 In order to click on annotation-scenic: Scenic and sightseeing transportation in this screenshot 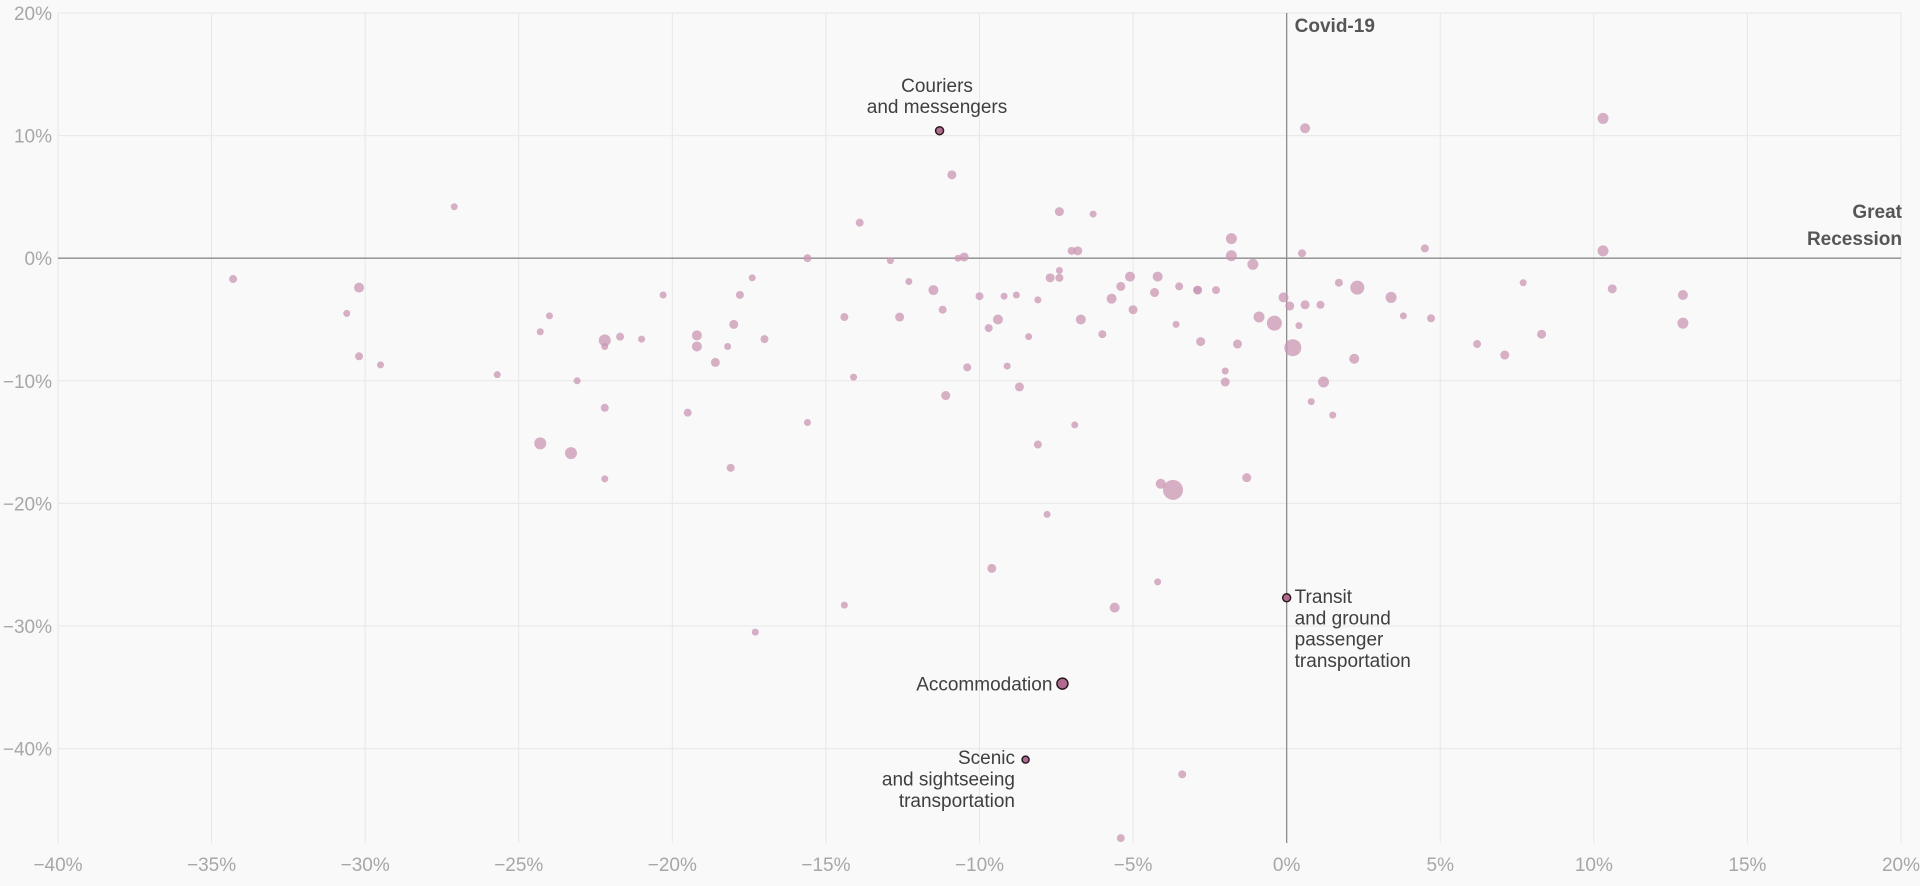, I will do `click(948, 780)`.